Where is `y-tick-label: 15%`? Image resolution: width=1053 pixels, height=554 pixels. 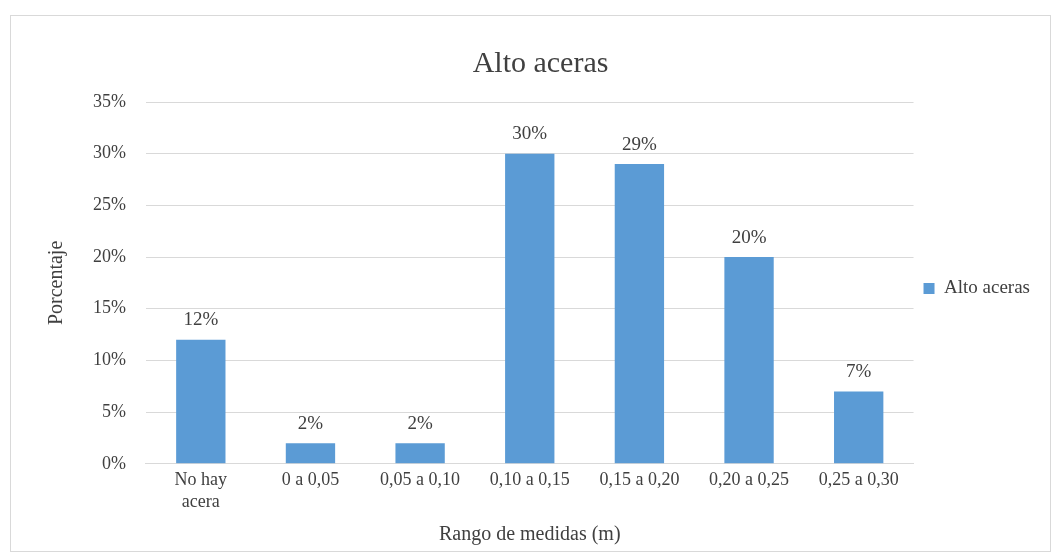
y-tick-label: 15% is located at coordinates (109, 307).